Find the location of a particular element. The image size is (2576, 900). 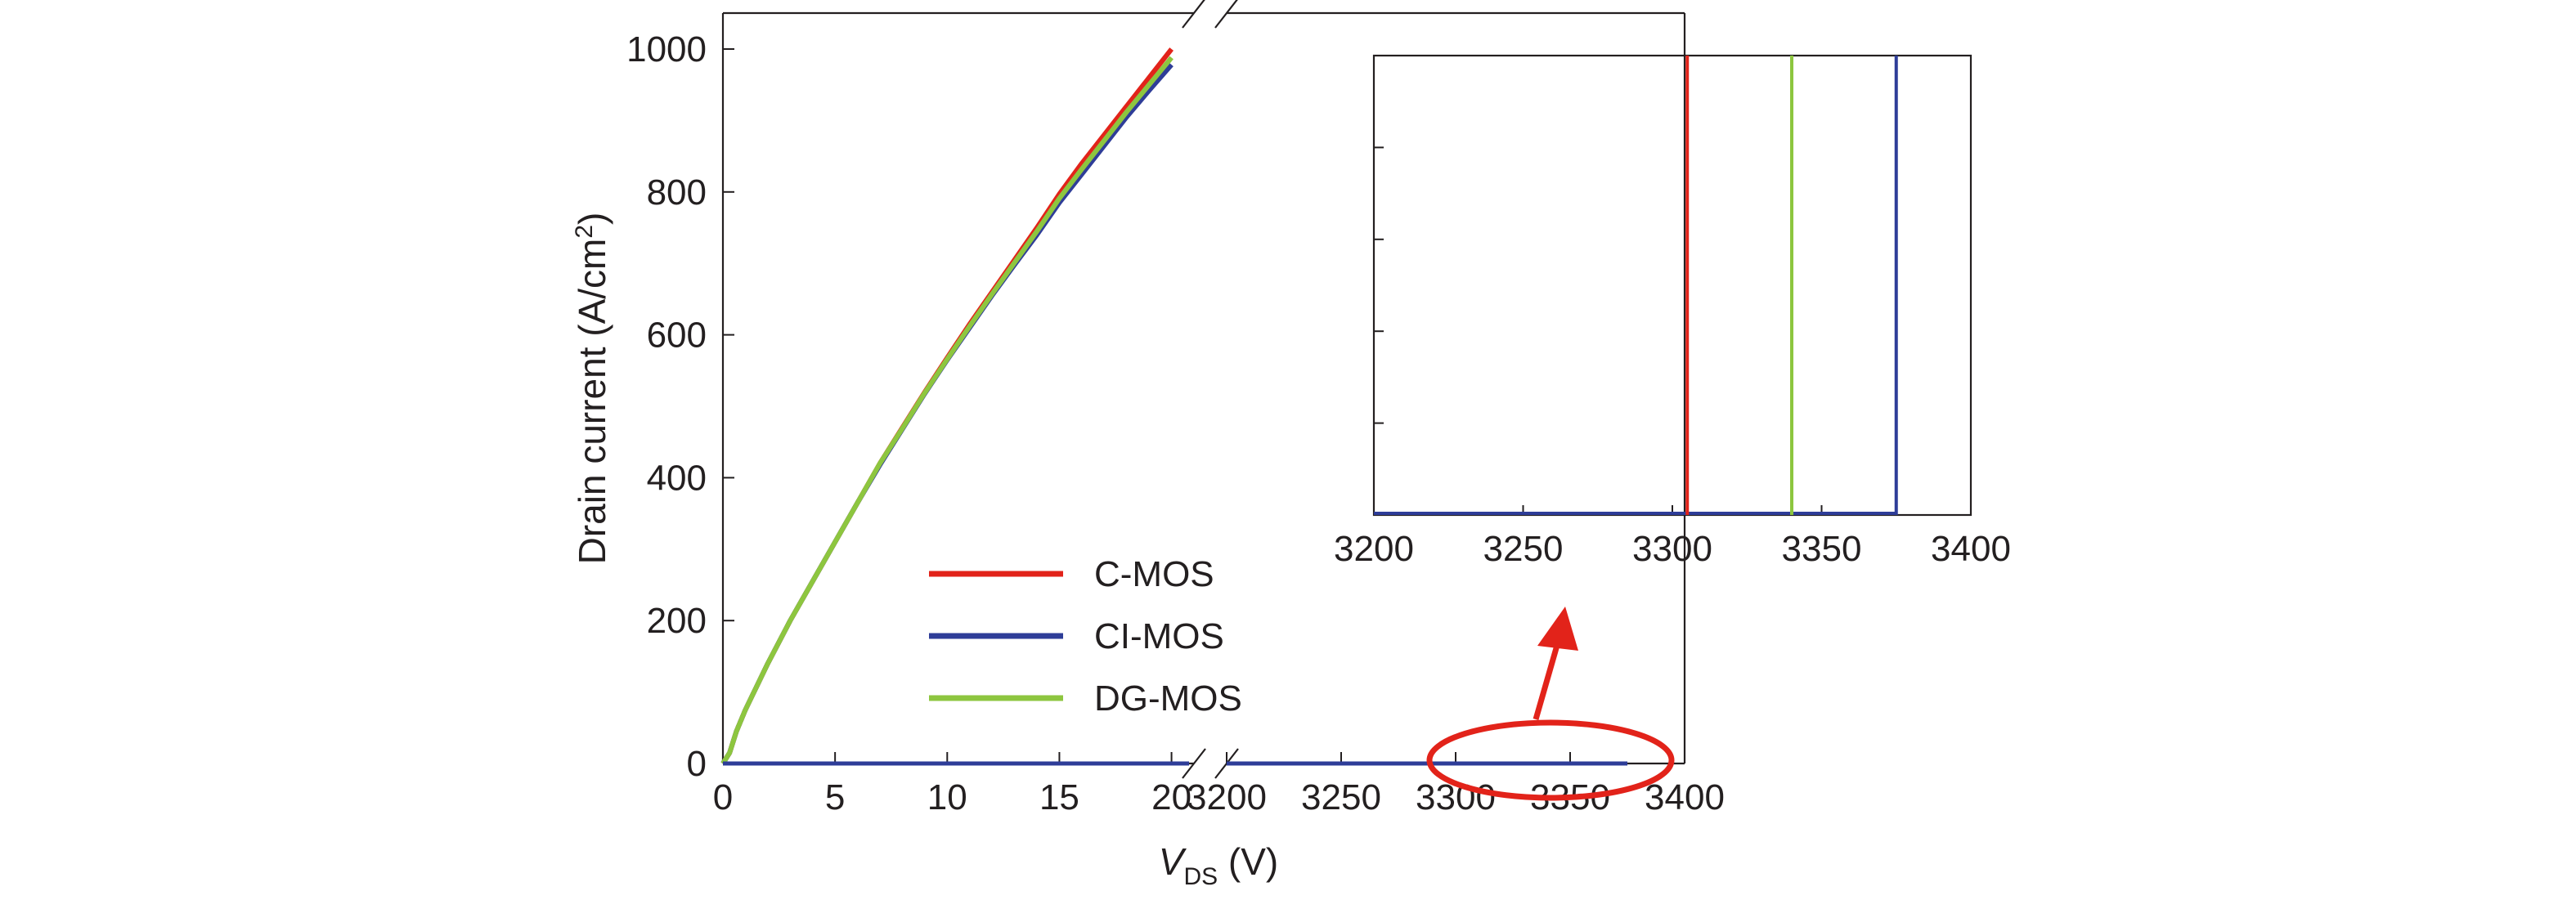

series-line-ci-mos is located at coordinates (947, 414).